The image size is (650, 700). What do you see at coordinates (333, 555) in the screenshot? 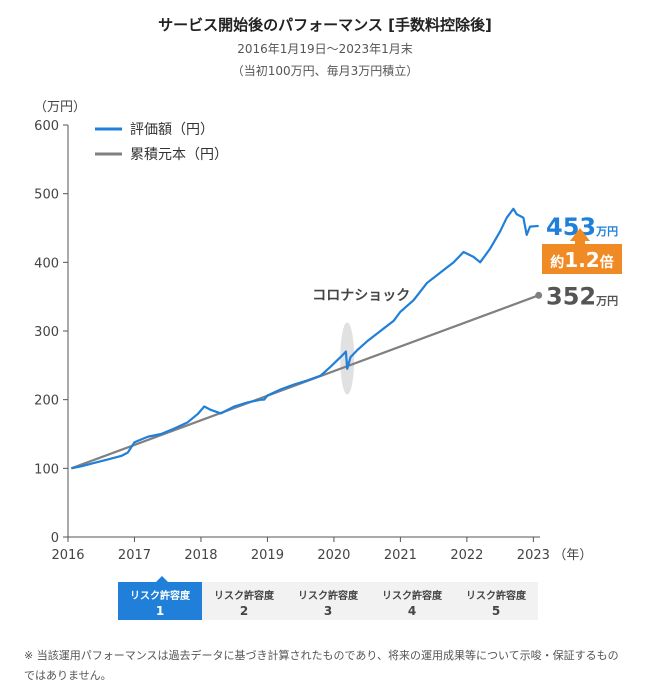
I see `x-tick-label: 2020` at bounding box center [333, 555].